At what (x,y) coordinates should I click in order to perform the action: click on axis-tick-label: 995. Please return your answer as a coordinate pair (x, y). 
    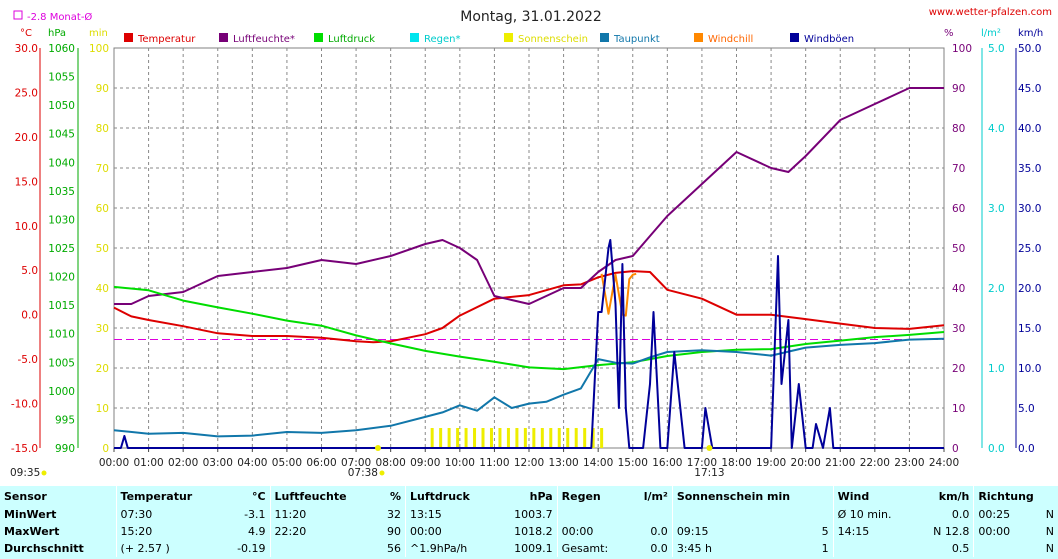
    Looking at the image, I should click on (65, 420).